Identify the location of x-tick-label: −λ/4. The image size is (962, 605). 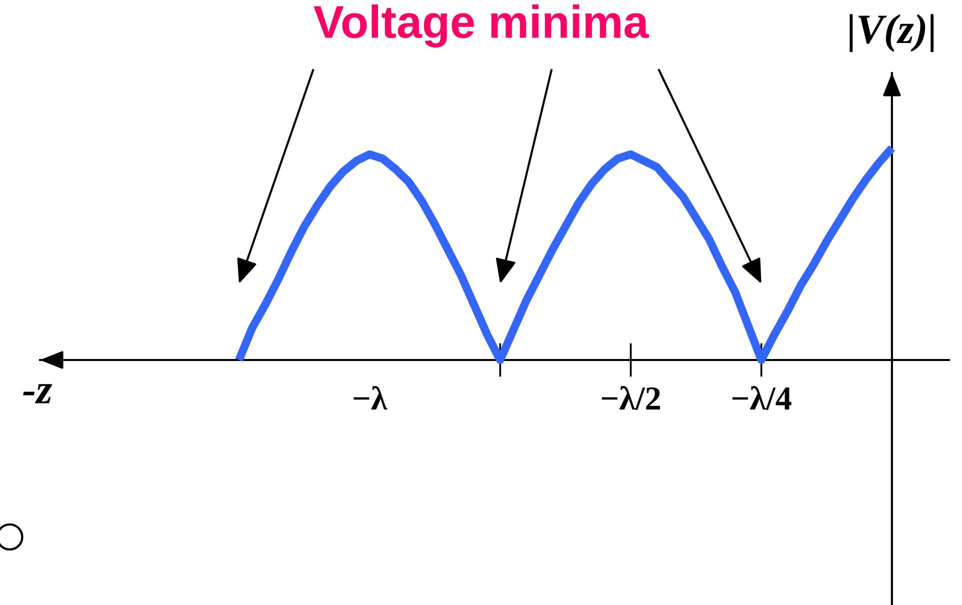
(762, 398).